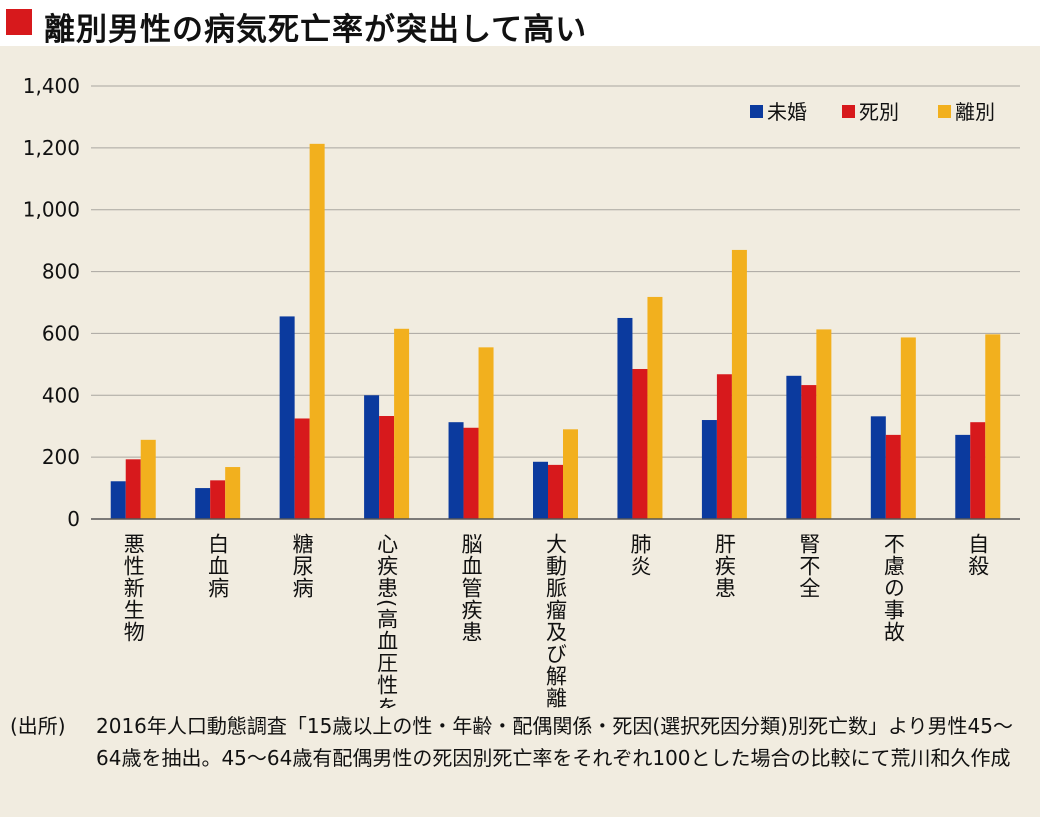 The height and width of the screenshot is (817, 1040). Describe the element at coordinates (73, 519) in the screenshot. I see `y-tick-label: 0` at that location.